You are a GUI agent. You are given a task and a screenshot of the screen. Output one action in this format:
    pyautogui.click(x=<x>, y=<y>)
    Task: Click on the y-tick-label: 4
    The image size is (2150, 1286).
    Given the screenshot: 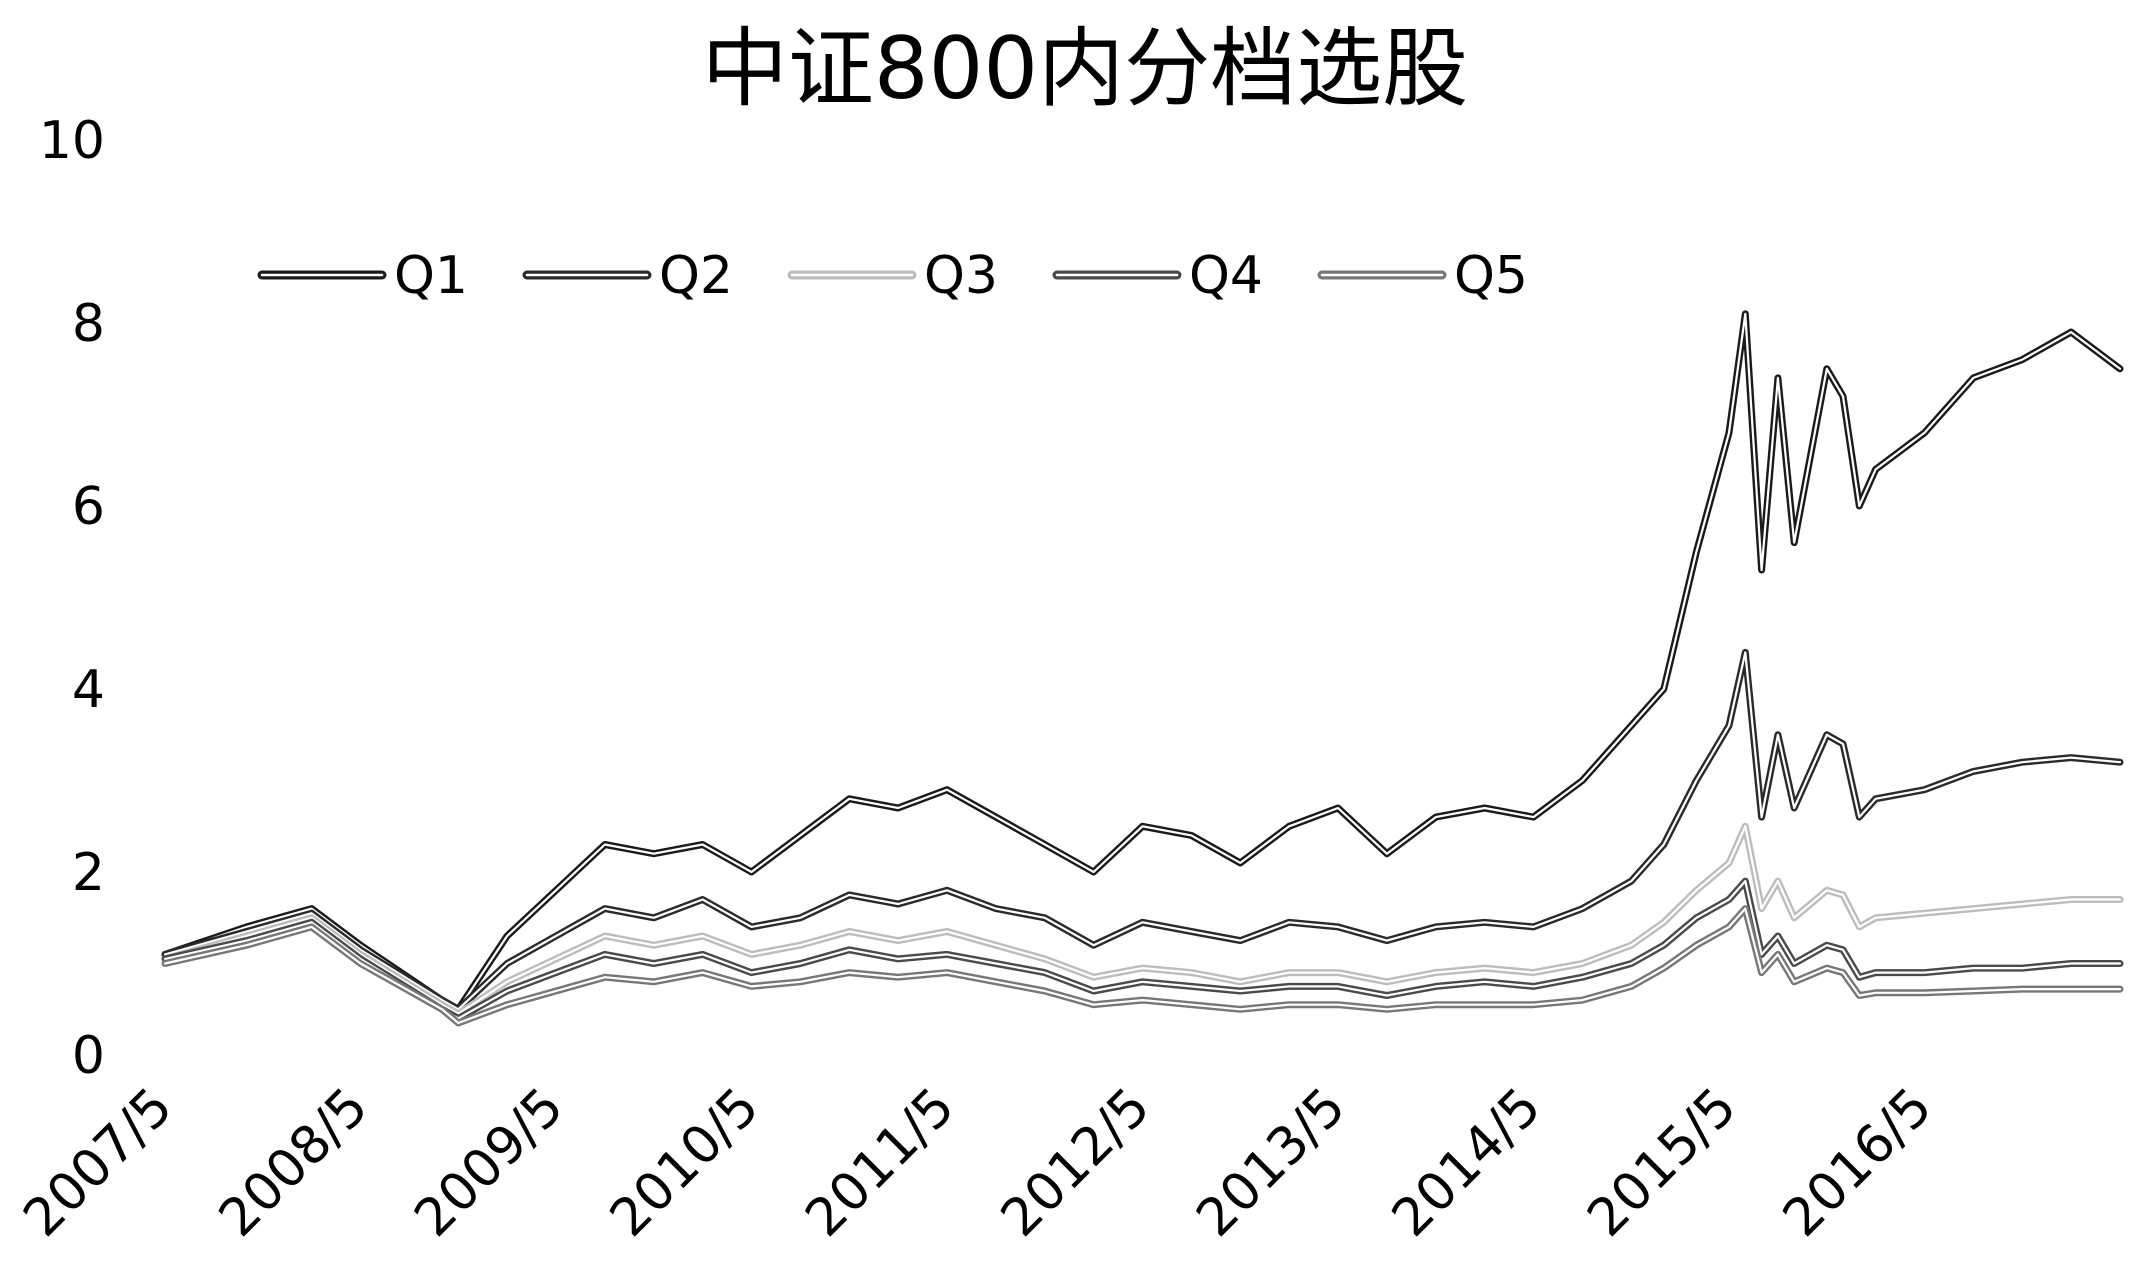 What is the action you would take?
    pyautogui.click(x=88, y=690)
    